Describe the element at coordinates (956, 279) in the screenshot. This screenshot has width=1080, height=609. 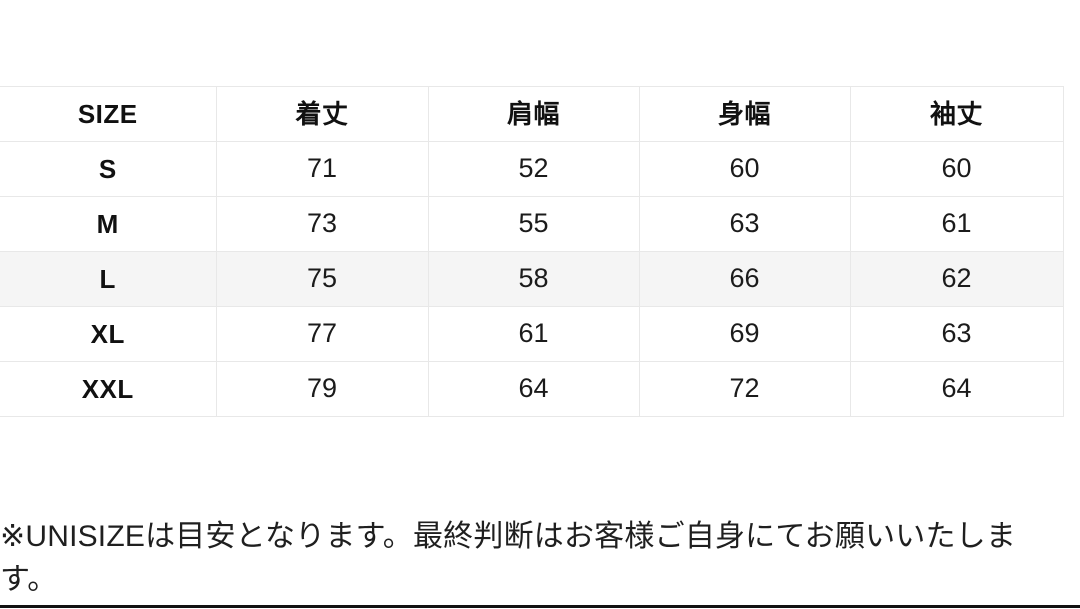
I see `cell-sodetake: 62` at that location.